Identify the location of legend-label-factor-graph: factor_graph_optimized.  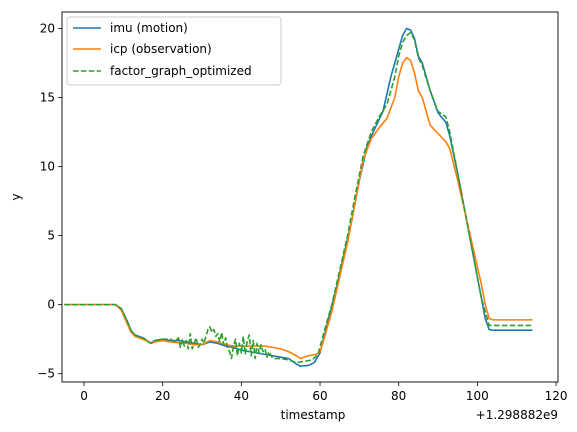
(181, 71).